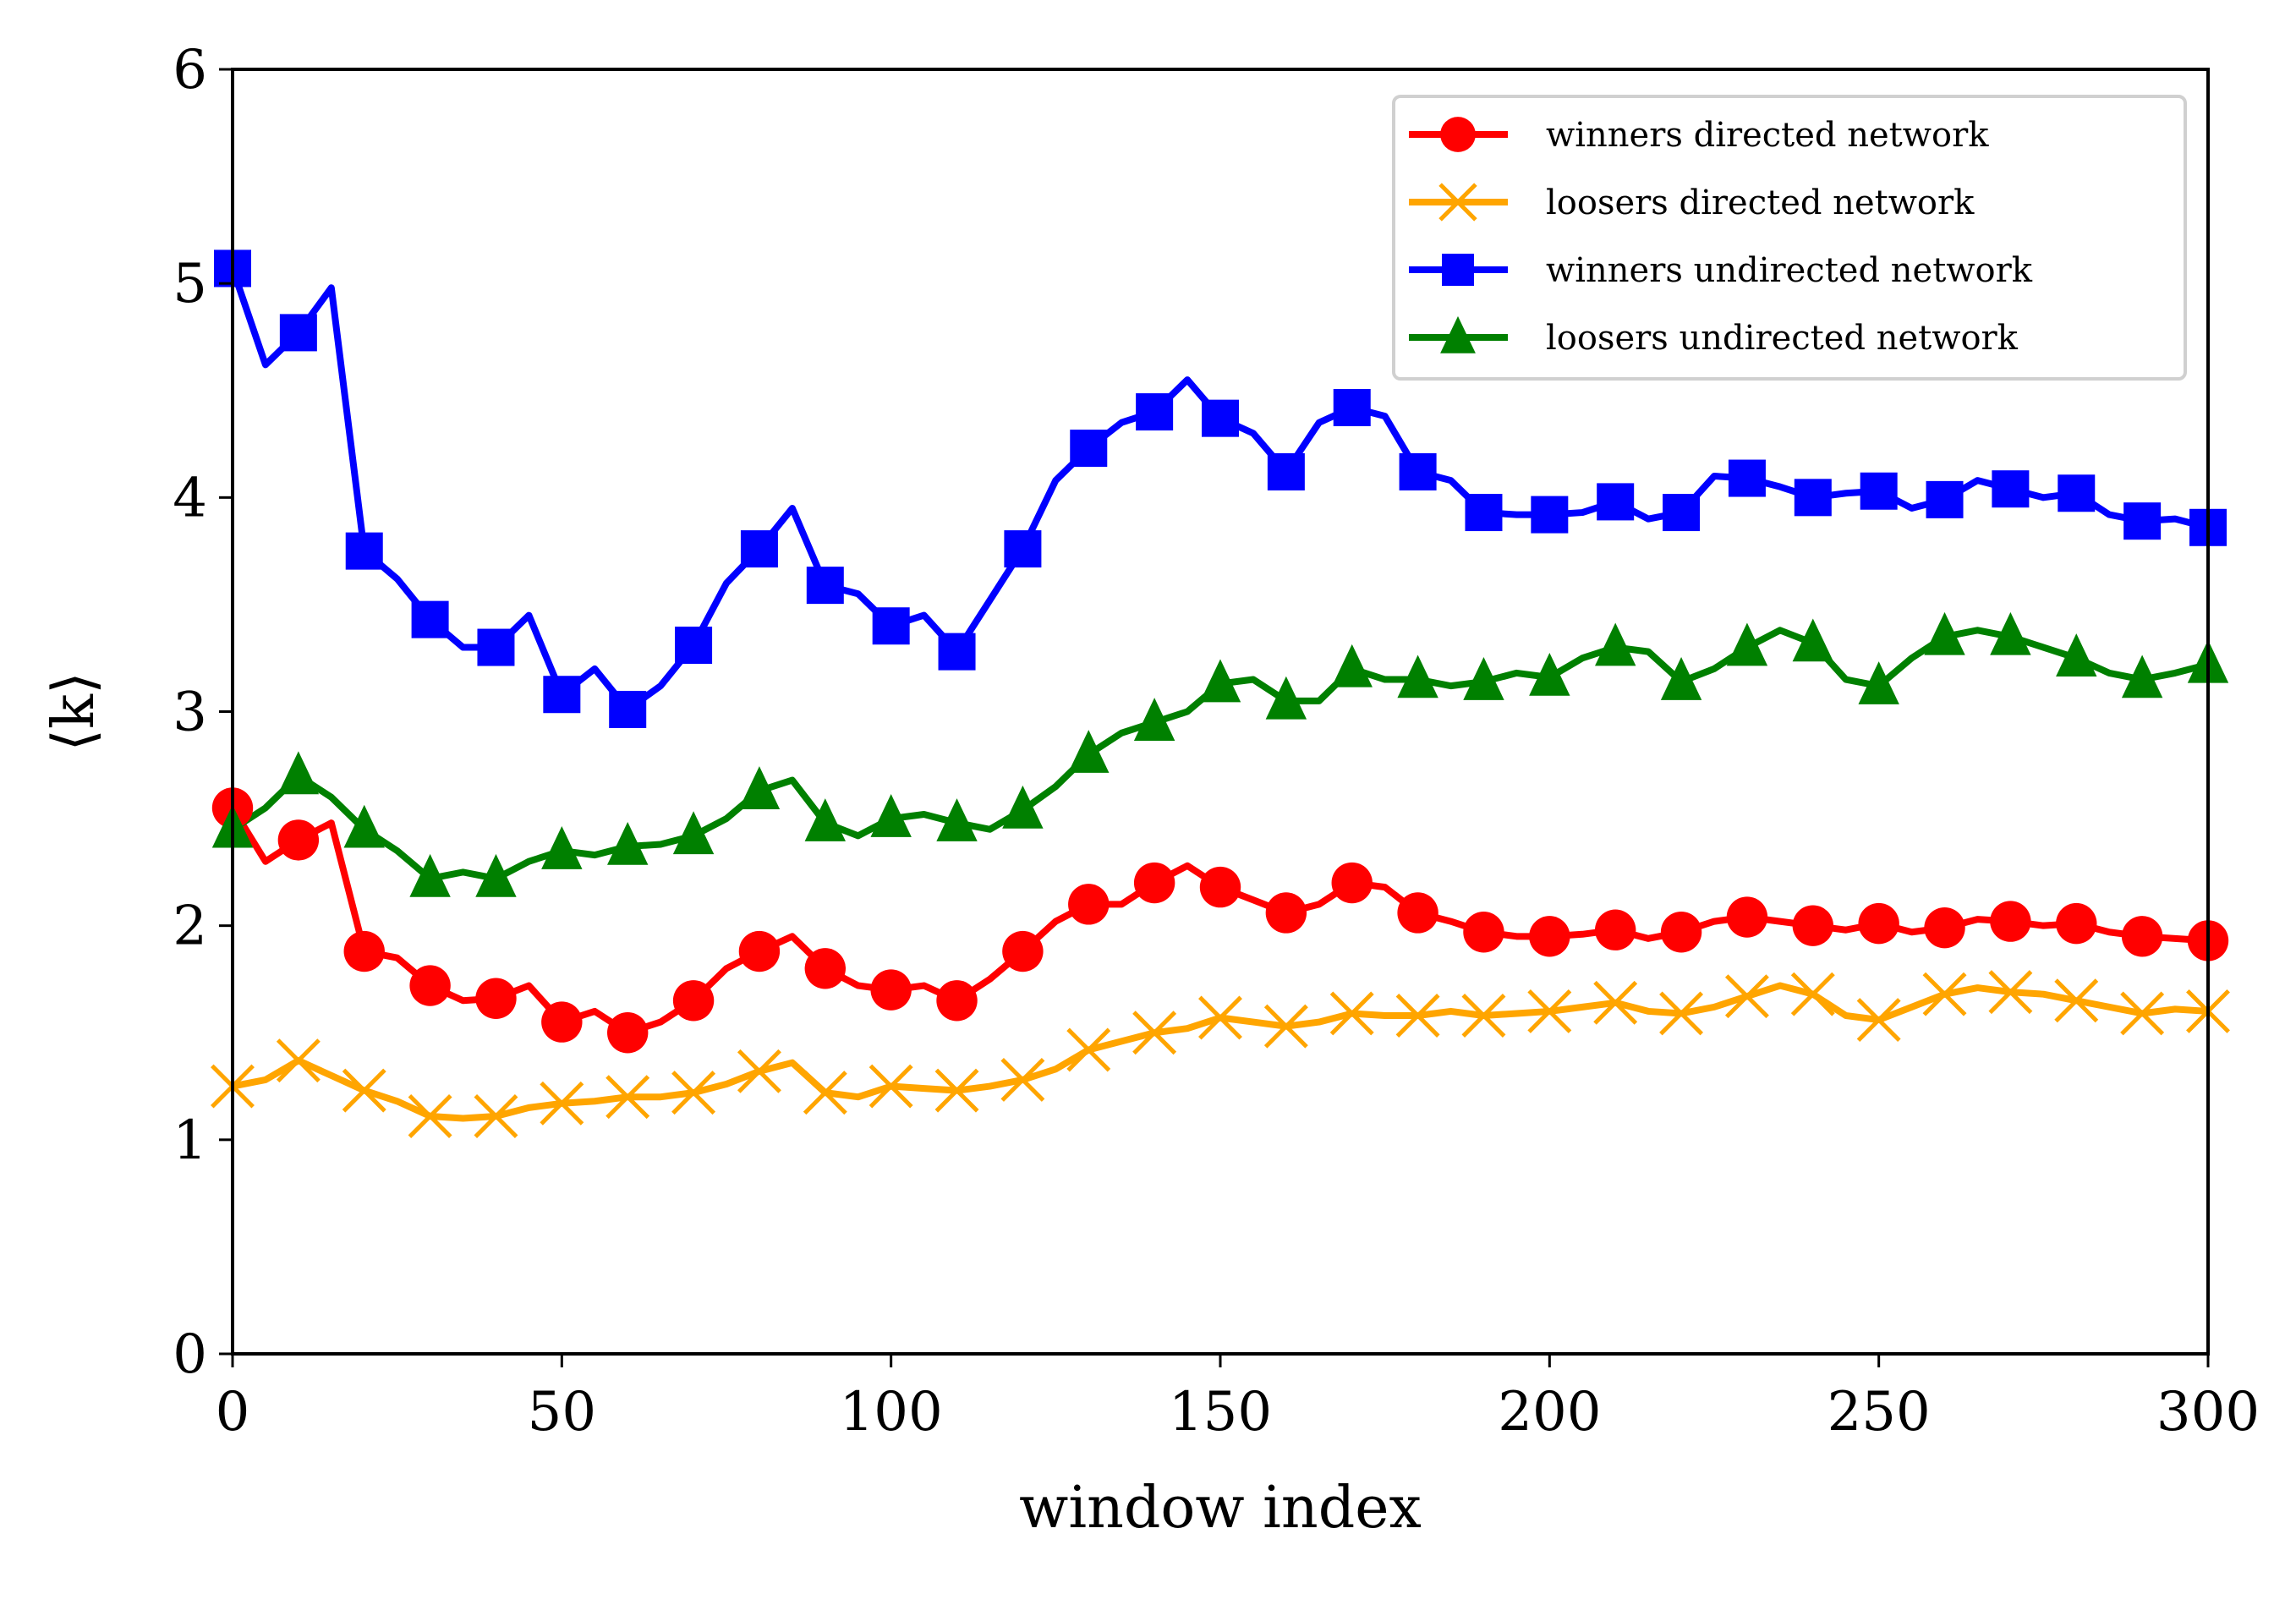 The image size is (2296, 1605). I want to click on y-tick-label: 0, so click(190, 1355).